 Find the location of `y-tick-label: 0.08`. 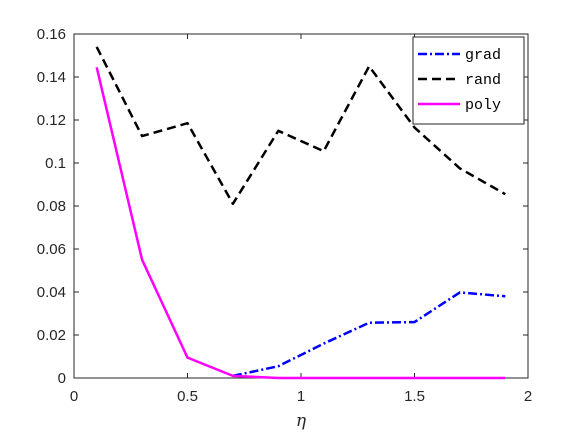

y-tick-label: 0.08 is located at coordinates (51, 206).